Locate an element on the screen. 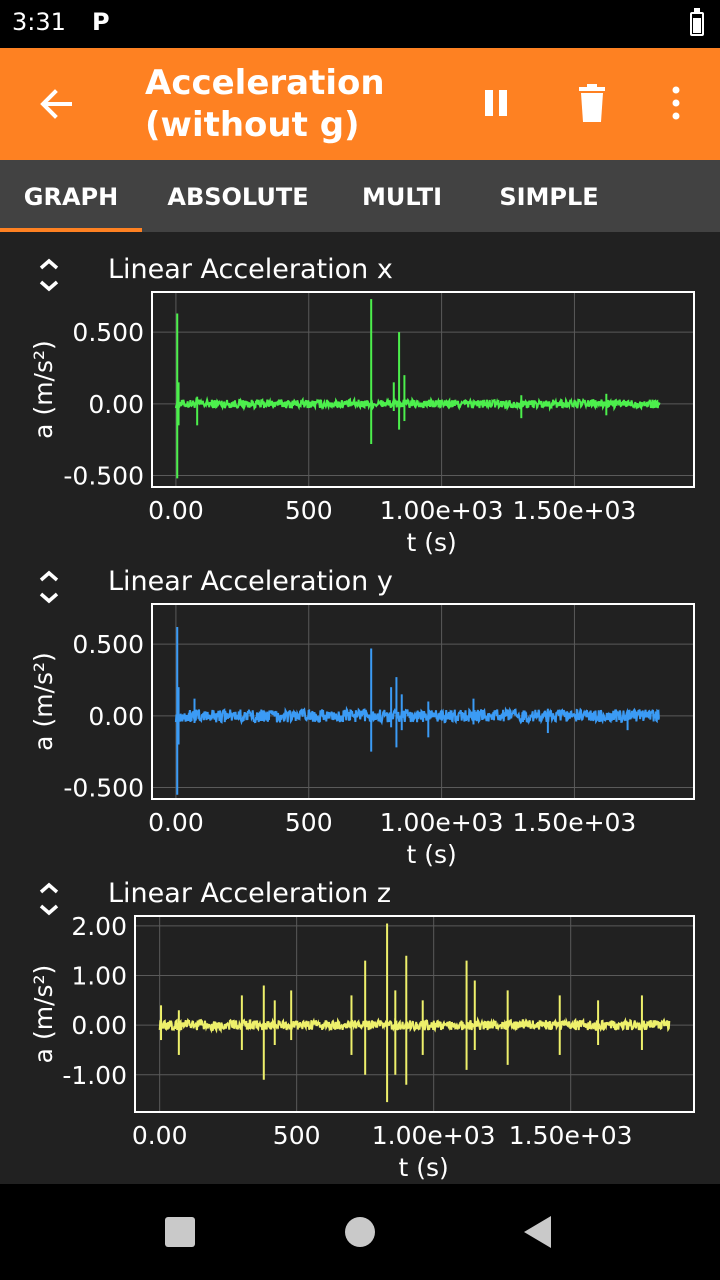 Image resolution: width=720 pixels, height=1280 pixels. status-time: 3:31 is located at coordinates (39, 22).